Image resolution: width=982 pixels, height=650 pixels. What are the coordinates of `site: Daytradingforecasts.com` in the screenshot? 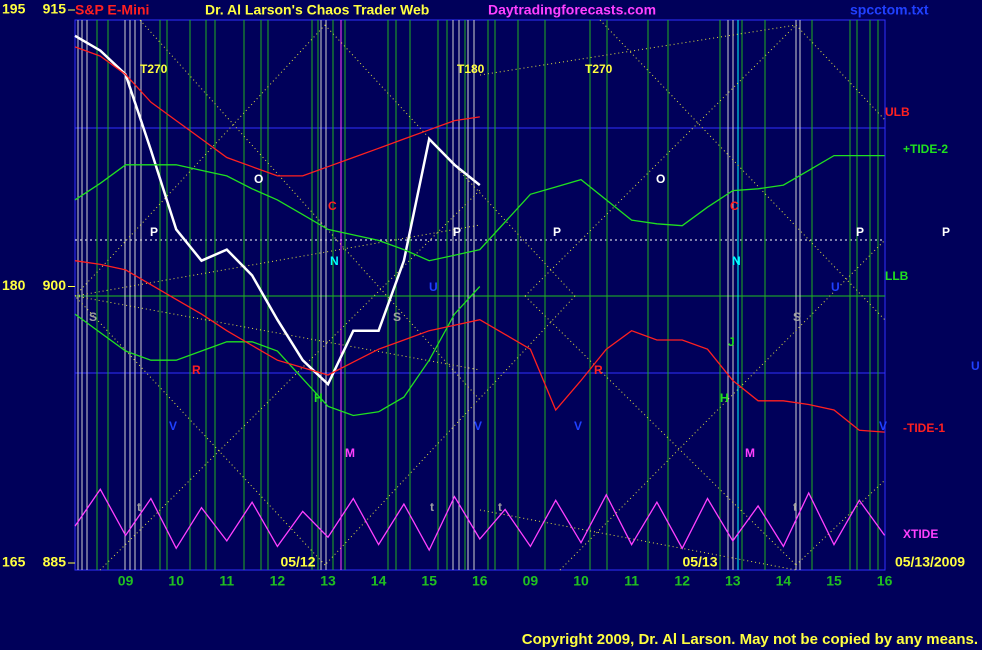 It's located at (572, 10).